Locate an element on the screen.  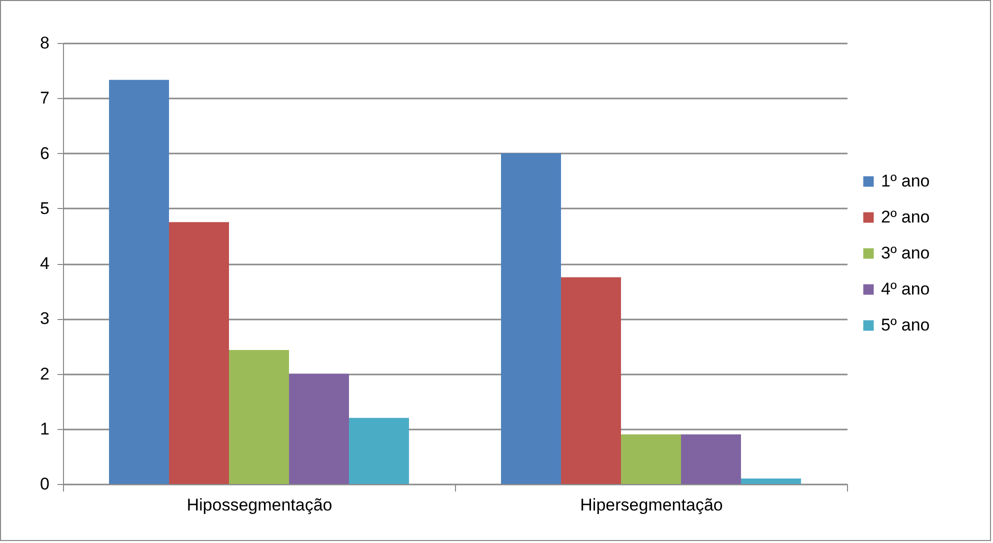
legend-label: 4º ano is located at coordinates (905, 289).